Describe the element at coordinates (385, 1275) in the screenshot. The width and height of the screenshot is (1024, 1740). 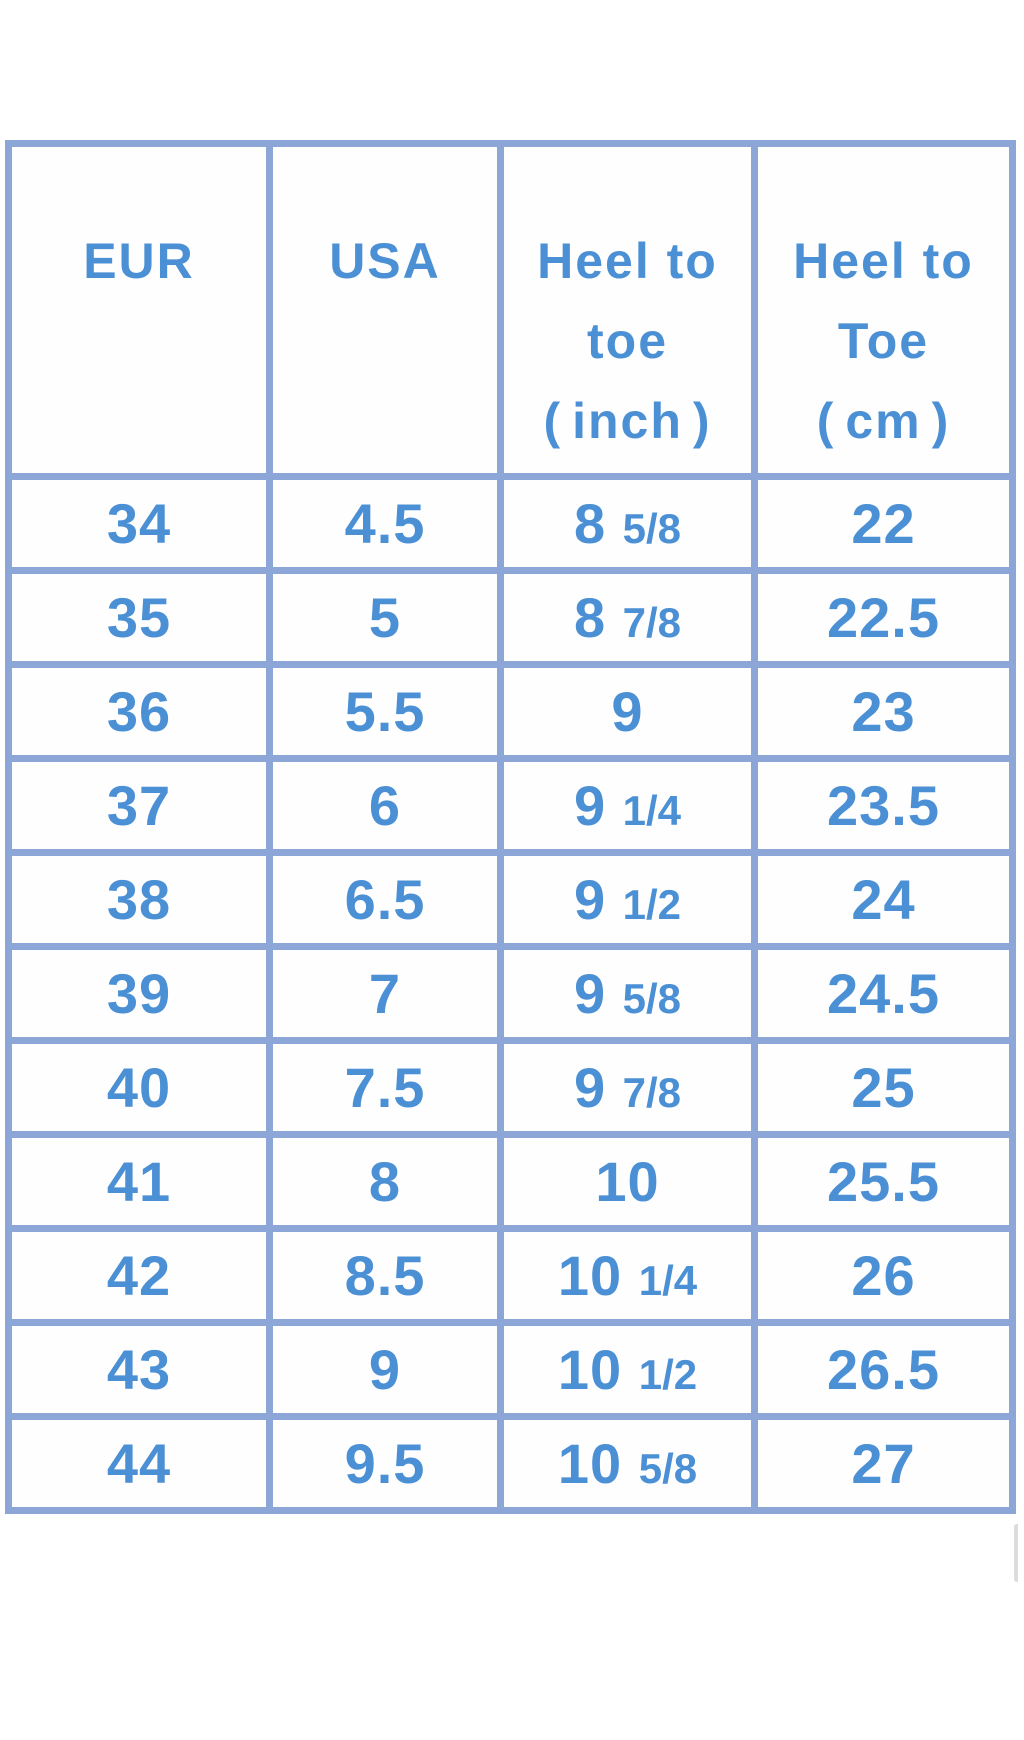
I see `cell-usa: 8.5` at that location.